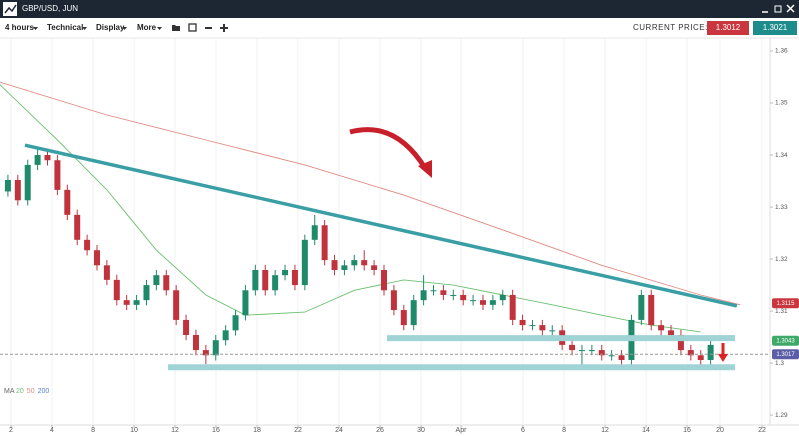 The image size is (799, 436). I want to click on app-icon-glyph, so click(10, 9).